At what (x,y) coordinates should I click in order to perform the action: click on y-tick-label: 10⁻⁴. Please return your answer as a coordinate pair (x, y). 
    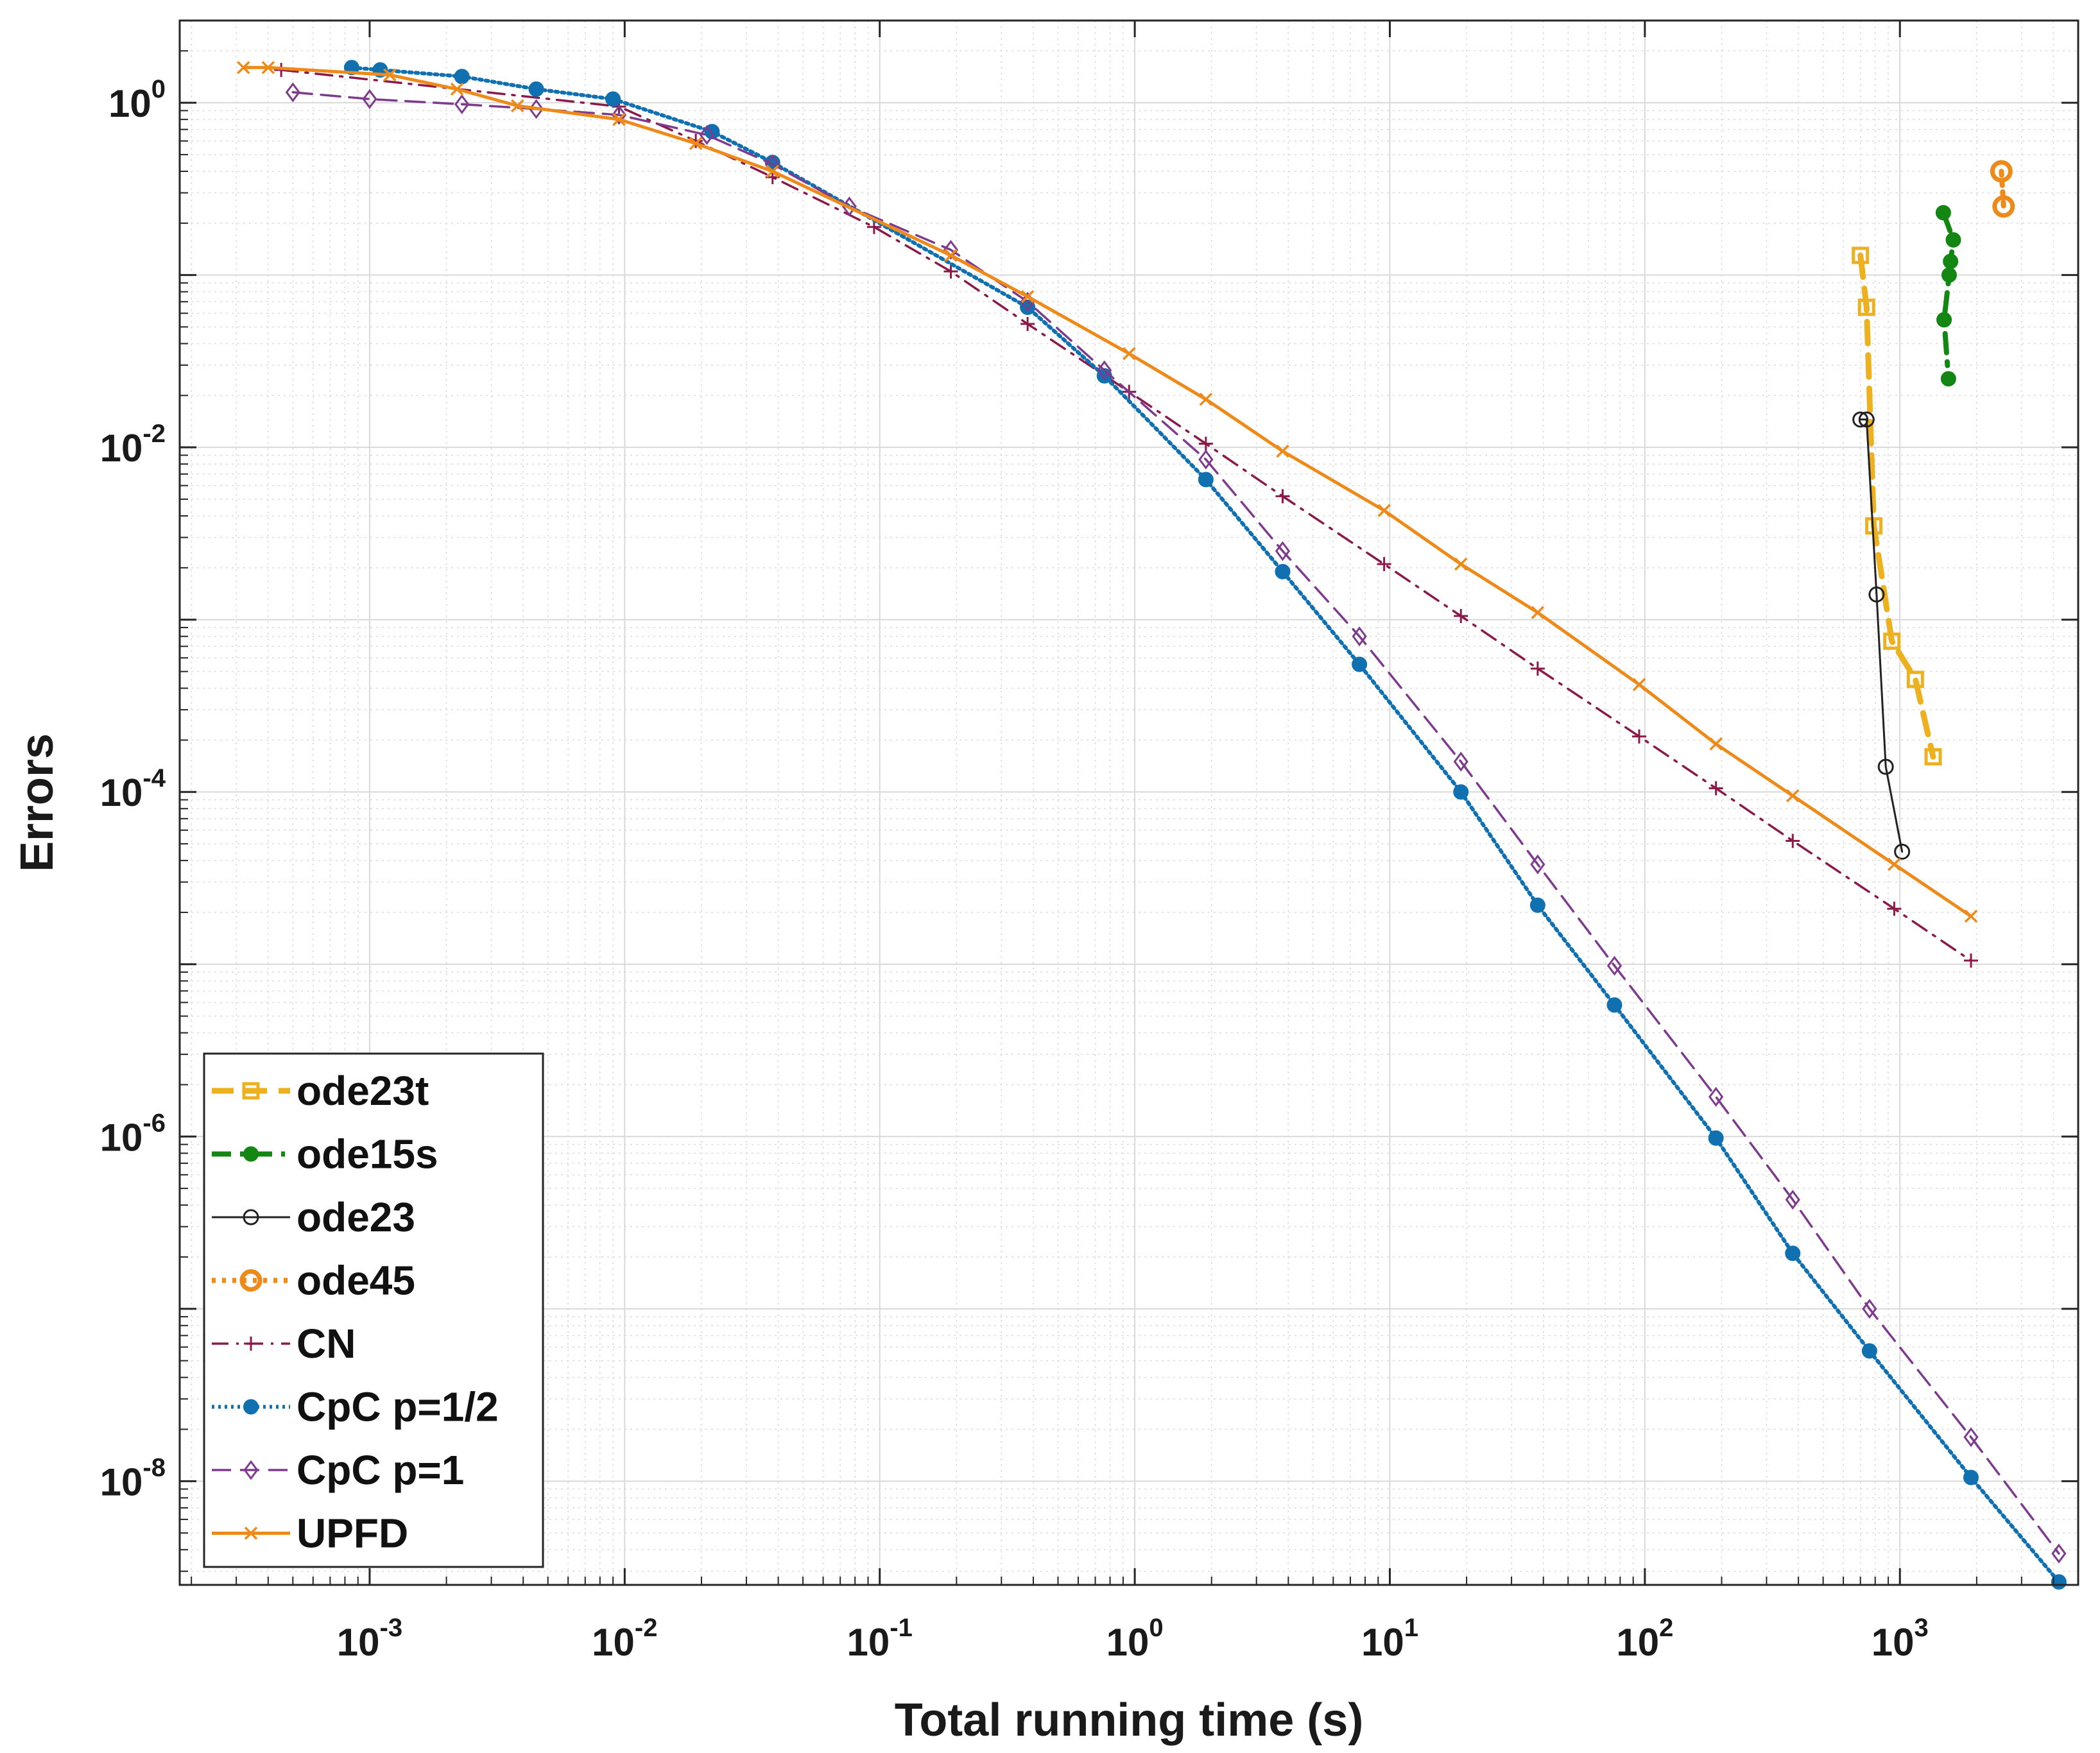
    Looking at the image, I should click on (133, 789).